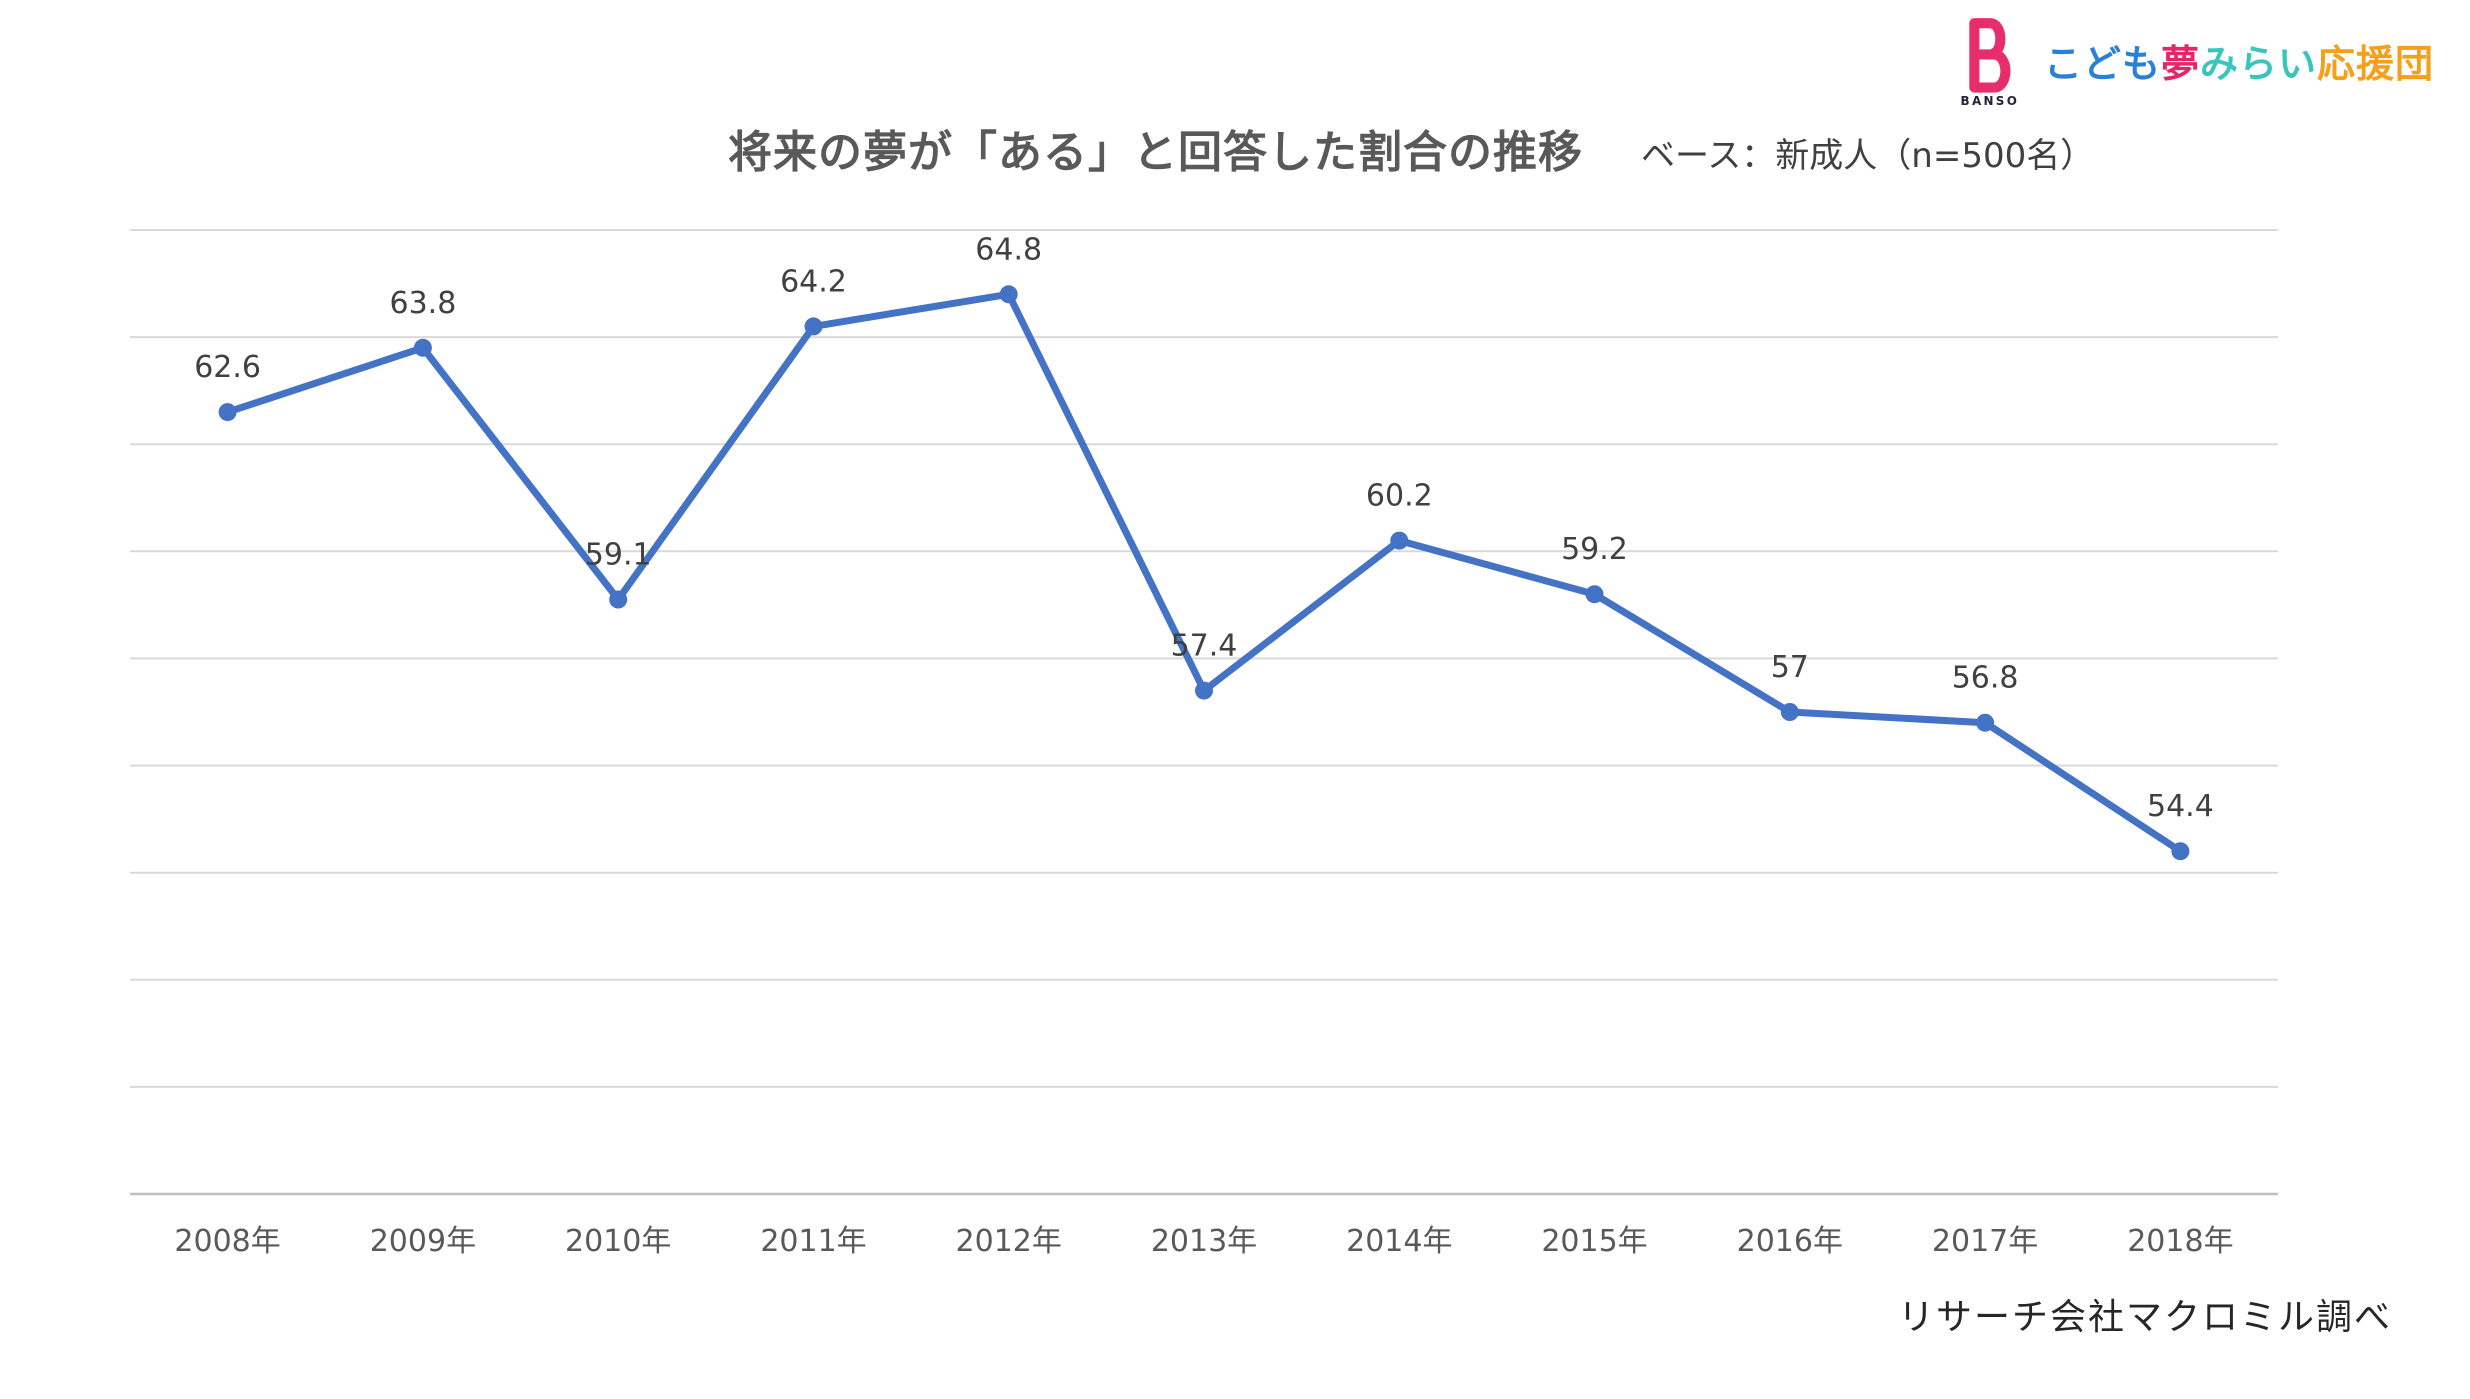  What do you see at coordinates (1008, 249) in the screenshot?
I see `data-label: 64.8` at bounding box center [1008, 249].